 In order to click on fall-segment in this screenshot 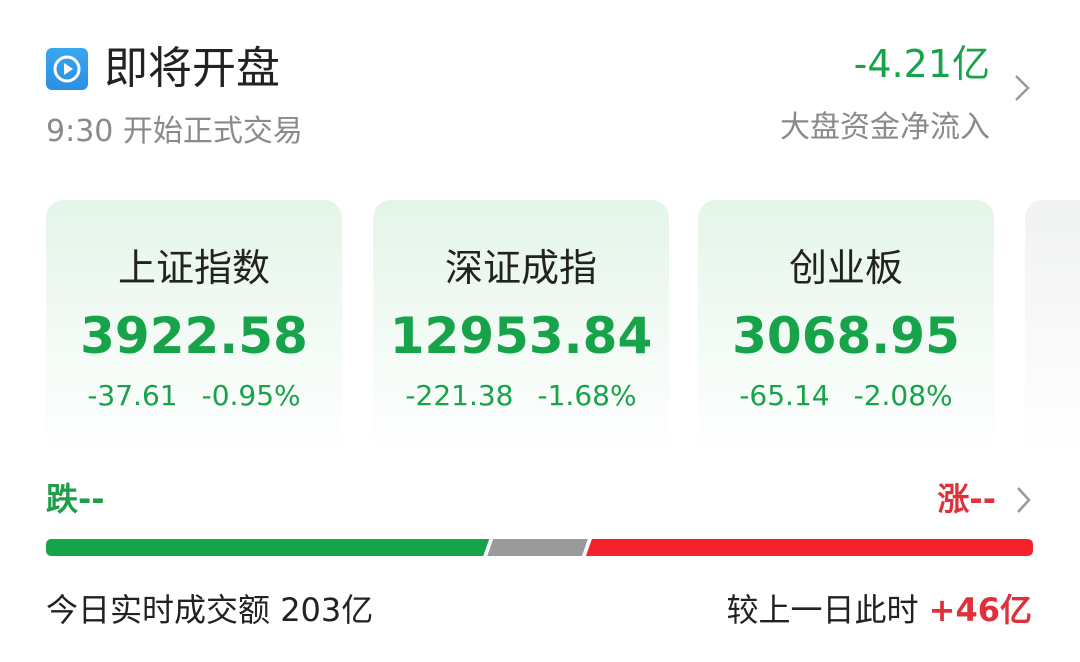, I will do `click(268, 547)`.